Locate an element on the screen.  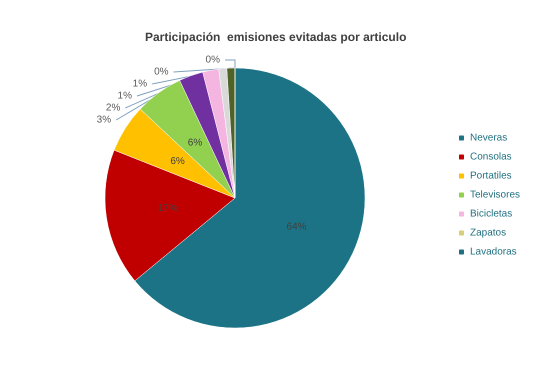
data-label: 3% is located at coordinates (104, 120).